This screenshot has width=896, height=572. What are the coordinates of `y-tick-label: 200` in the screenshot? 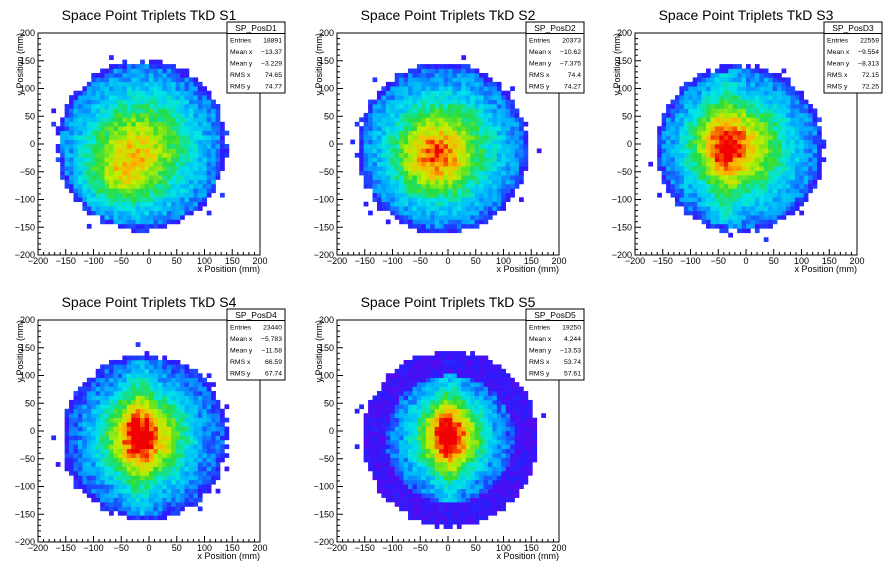 It's located at (27, 33).